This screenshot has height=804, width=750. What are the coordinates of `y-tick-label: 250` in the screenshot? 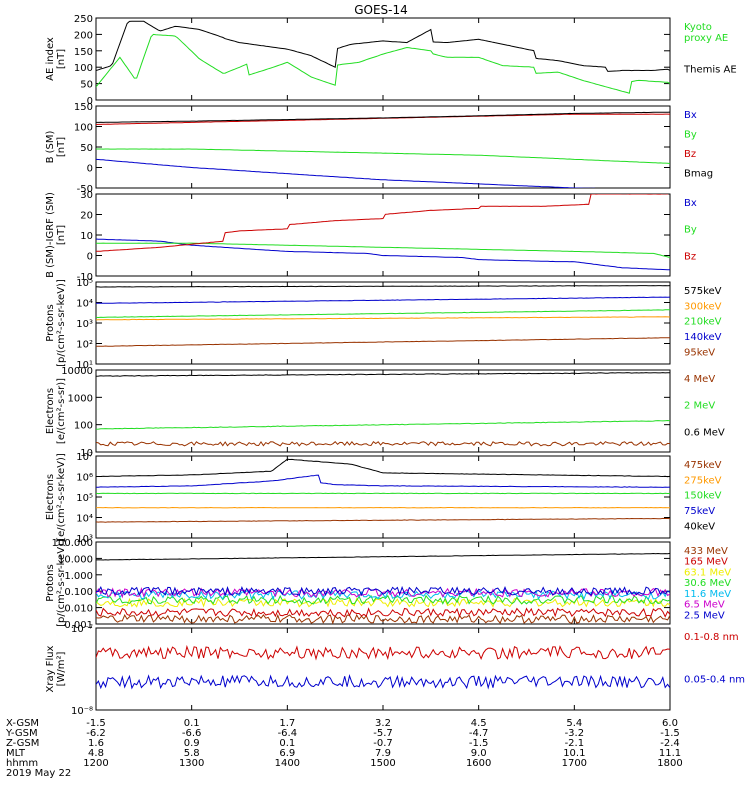 It's located at (83, 19).